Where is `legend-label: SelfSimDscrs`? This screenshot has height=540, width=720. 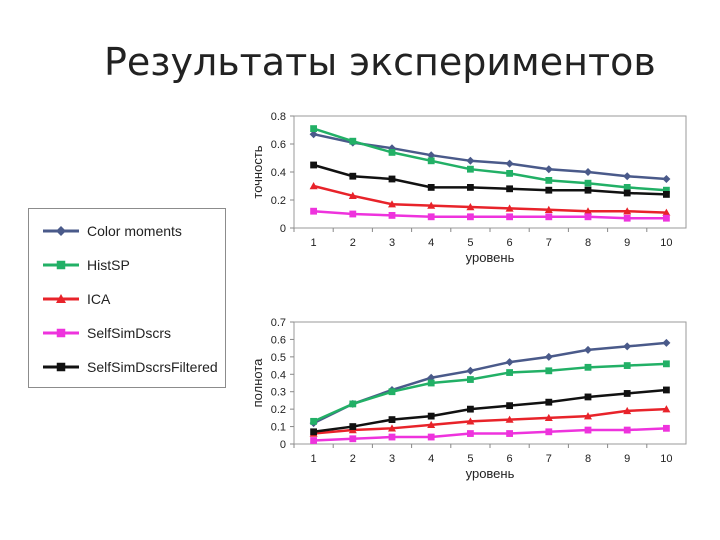 legend-label: SelfSimDscrs is located at coordinates (129, 333).